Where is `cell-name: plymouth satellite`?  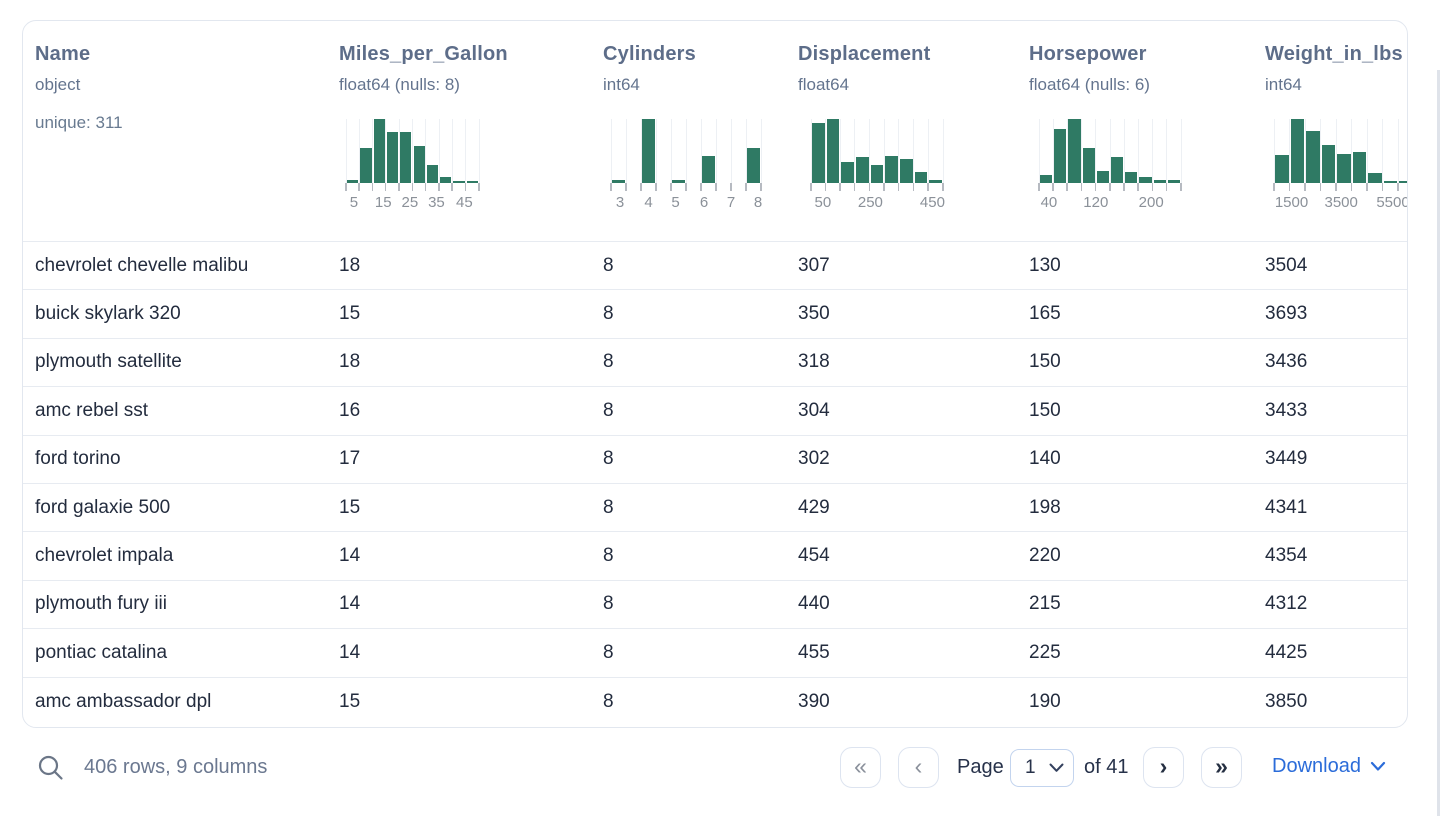 cell-name: plymouth satellite is located at coordinates (108, 362).